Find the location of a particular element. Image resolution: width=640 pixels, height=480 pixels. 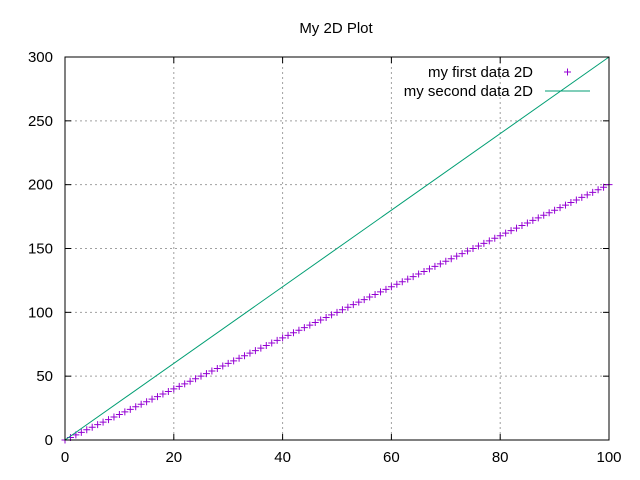

x-tick-label: 0 is located at coordinates (65, 457).